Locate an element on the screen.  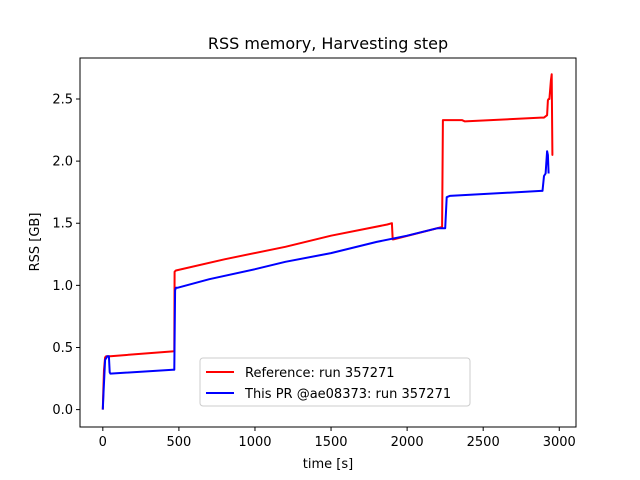
y-tick-label: 2.0 is located at coordinates (62, 162).